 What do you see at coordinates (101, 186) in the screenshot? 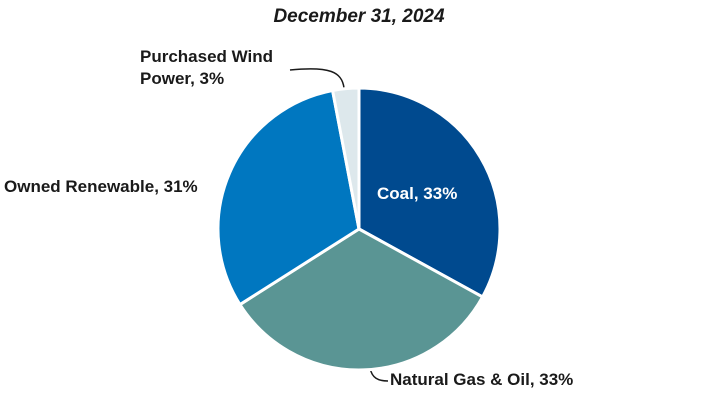
I see `slice-label: Owned Renewable, 31%` at bounding box center [101, 186].